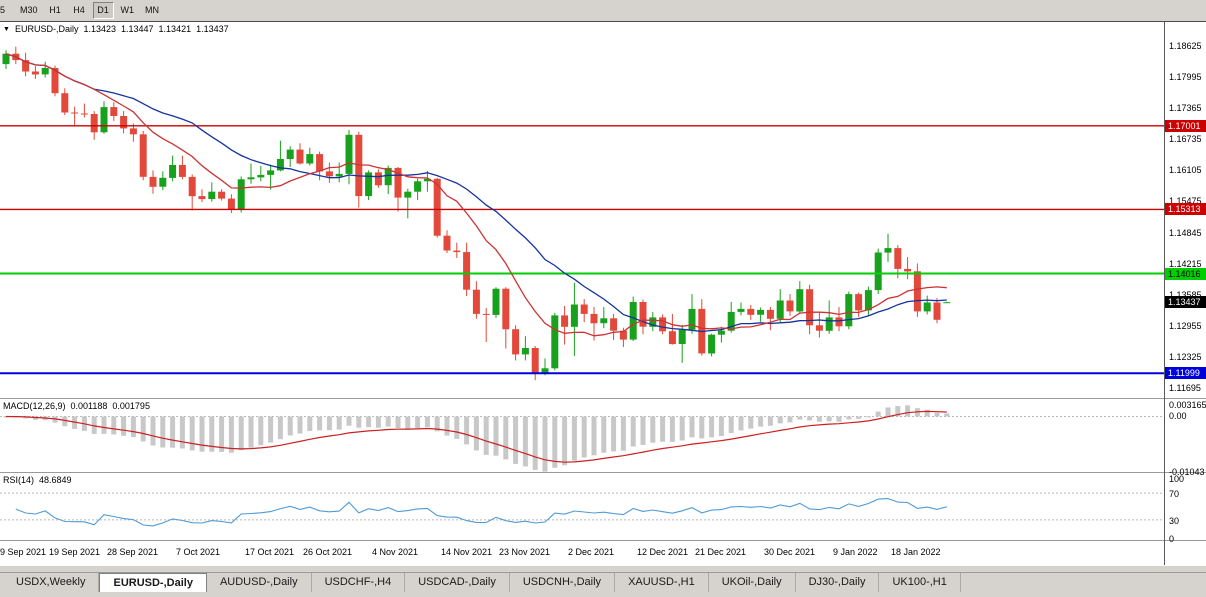 This screenshot has width=1206, height=597. Describe the element at coordinates (198, 552) in the screenshot. I see `time-axis-label: 7 Oct 2021` at that location.